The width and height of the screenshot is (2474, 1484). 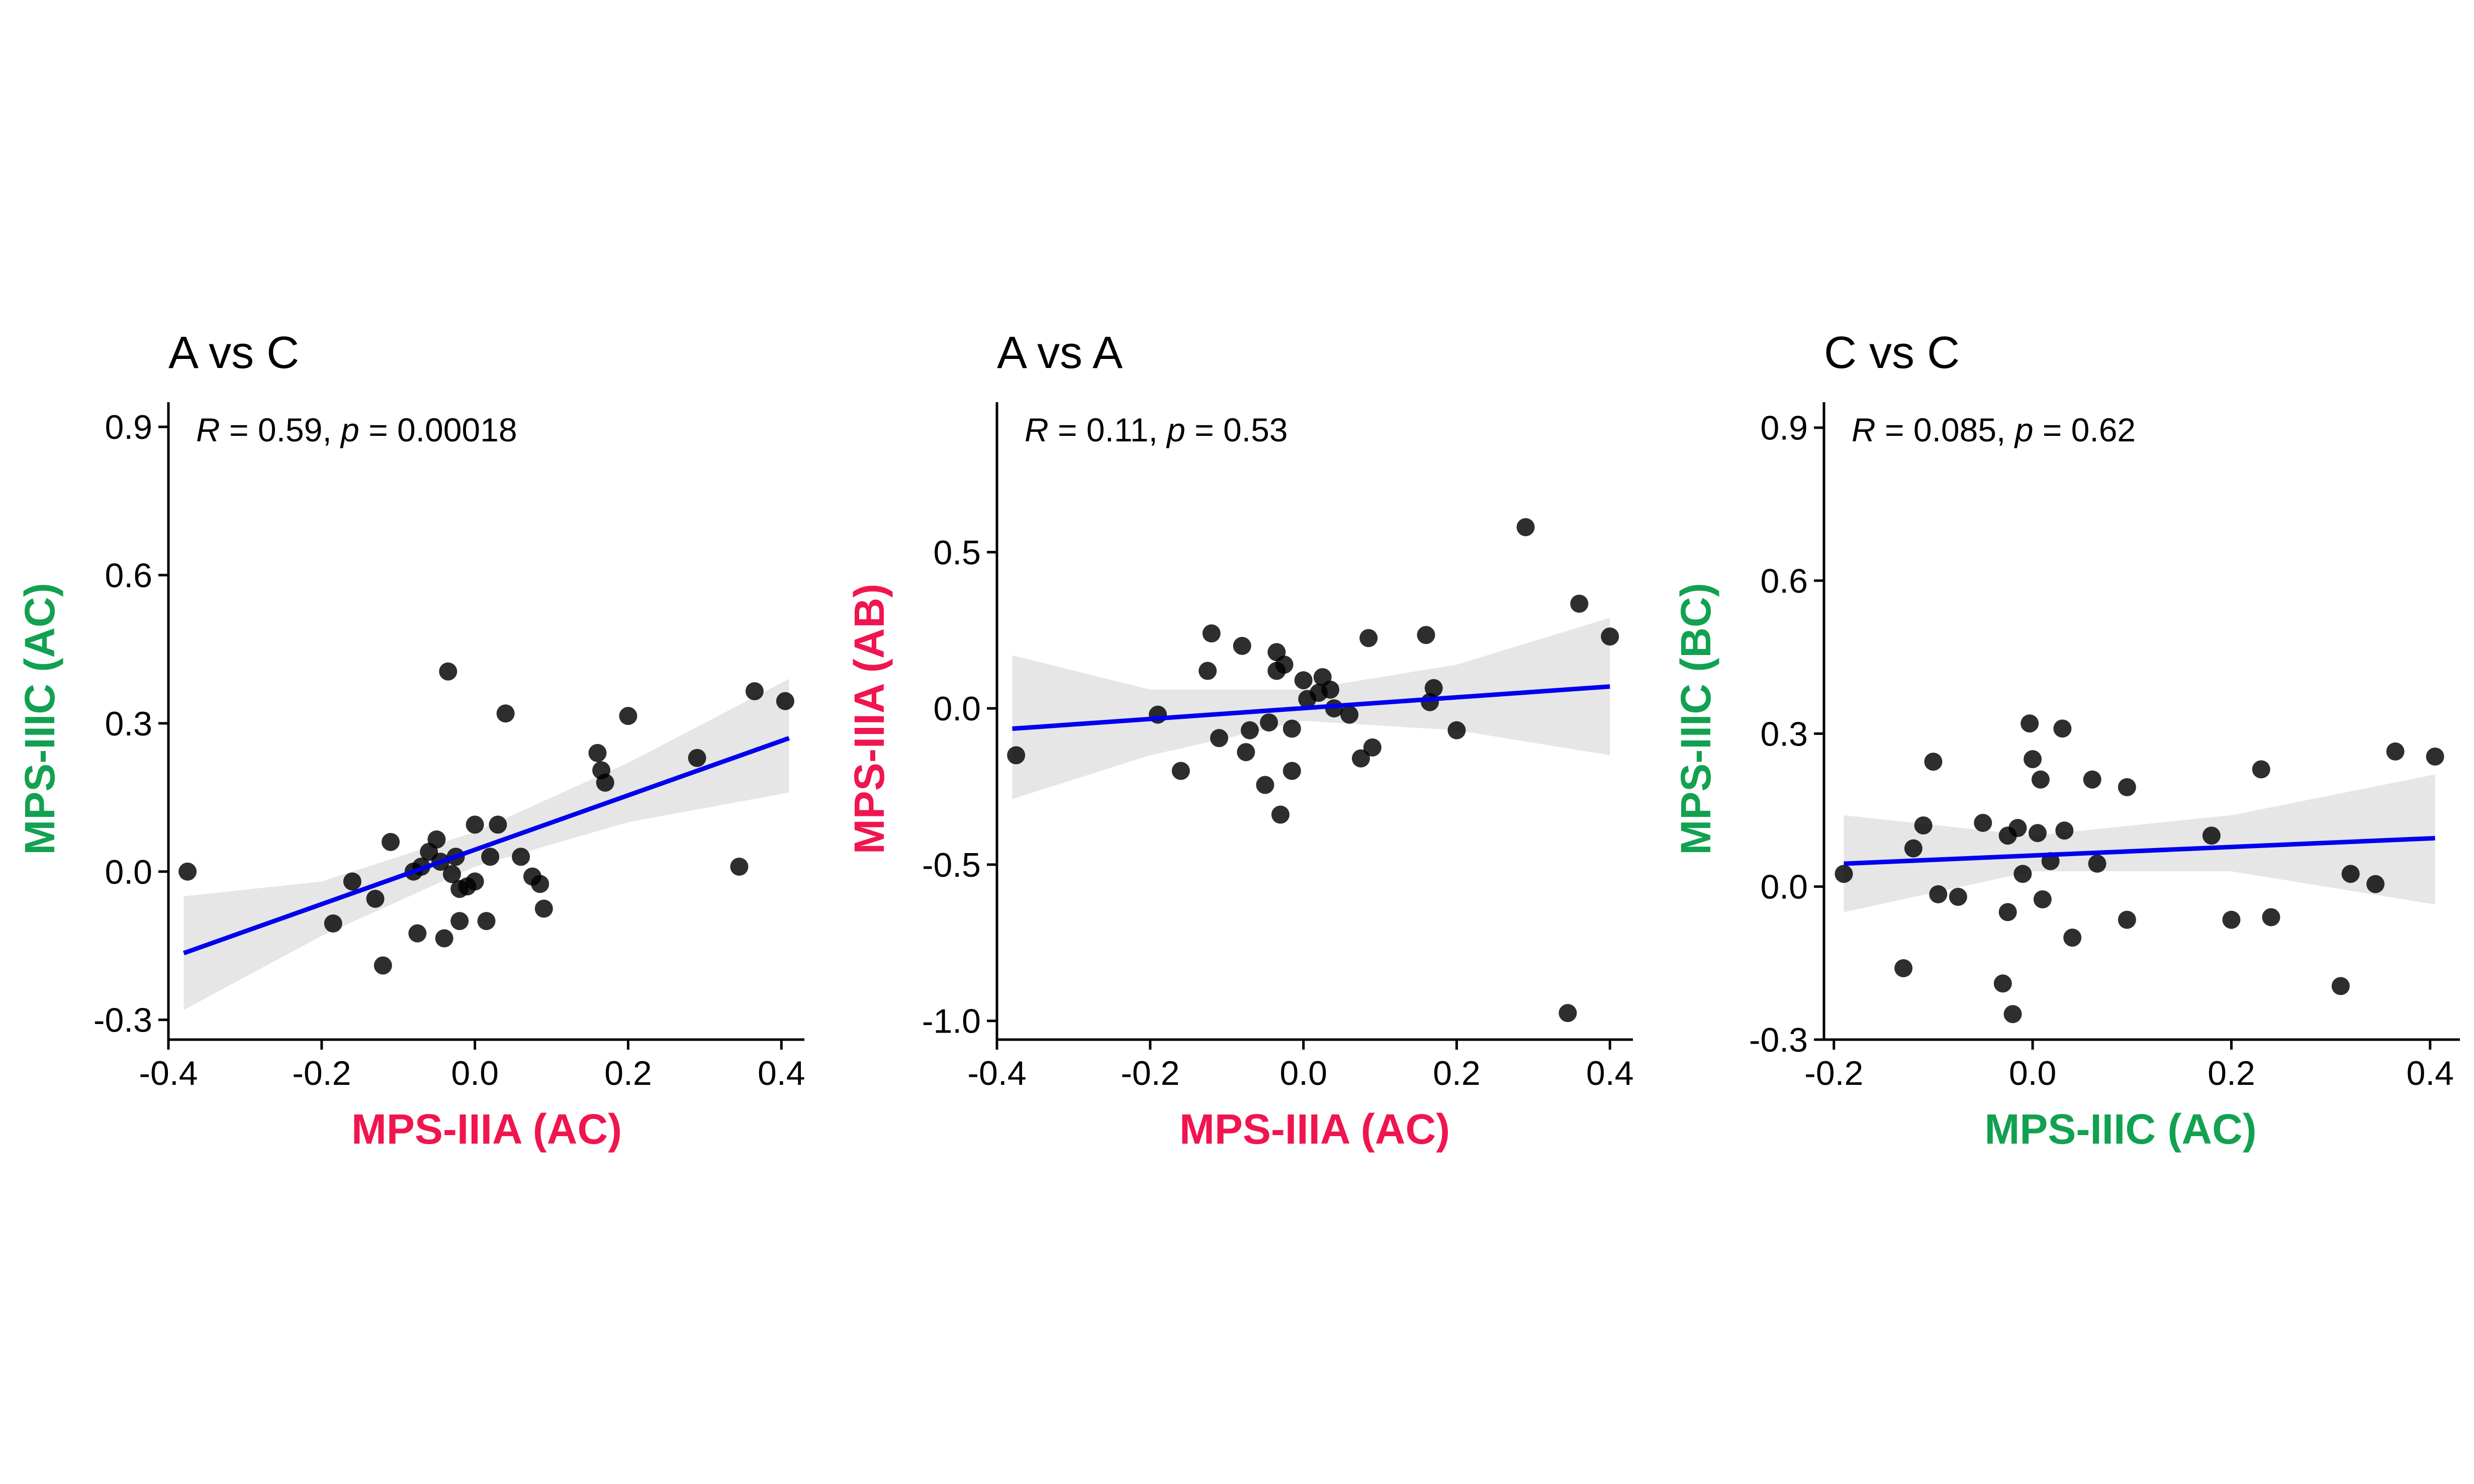 What do you see at coordinates (487, 1129) in the screenshot?
I see `x-axis-title: MPS-IIIA (AC)` at bounding box center [487, 1129].